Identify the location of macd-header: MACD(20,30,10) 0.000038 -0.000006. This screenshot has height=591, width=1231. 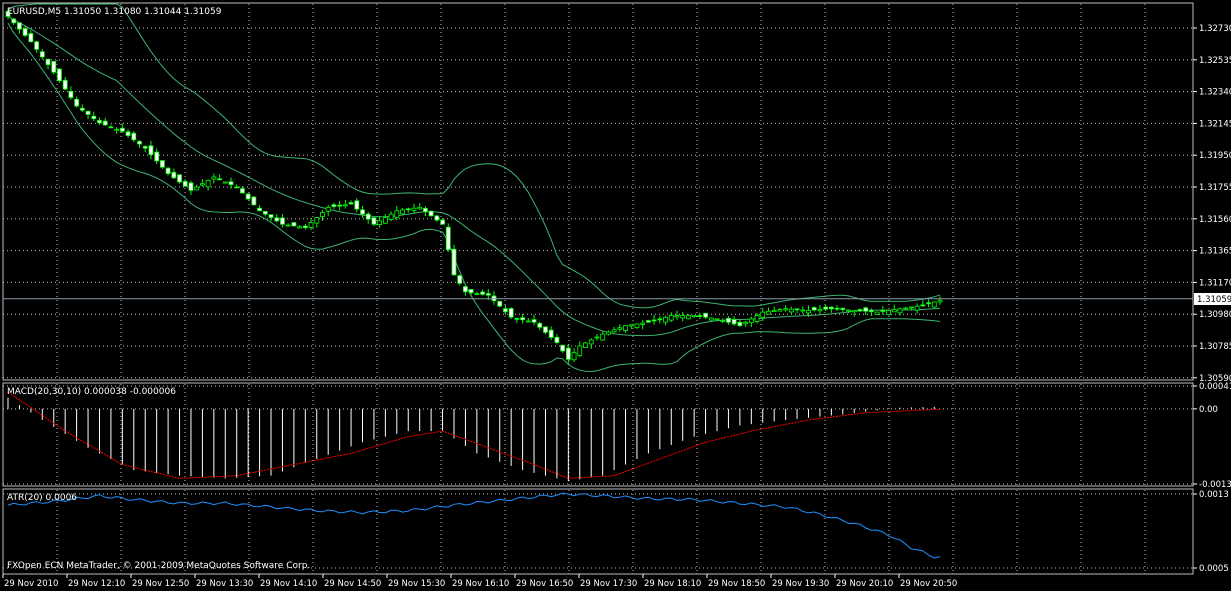
(91, 392).